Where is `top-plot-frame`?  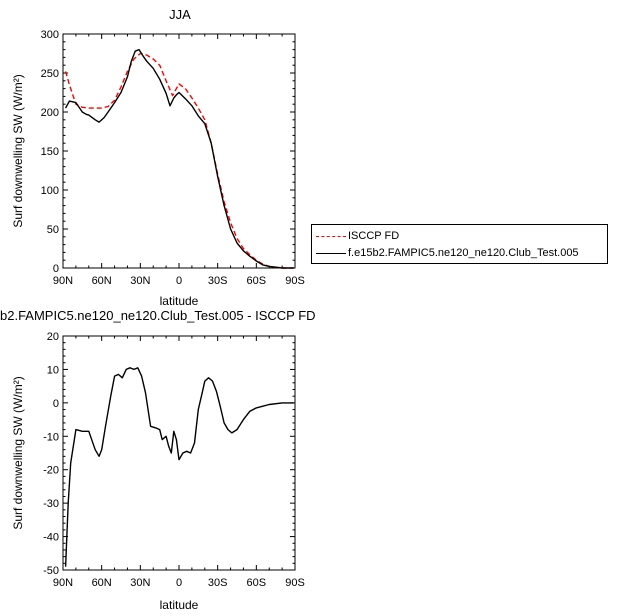
top-plot-frame is located at coordinates (179, 151).